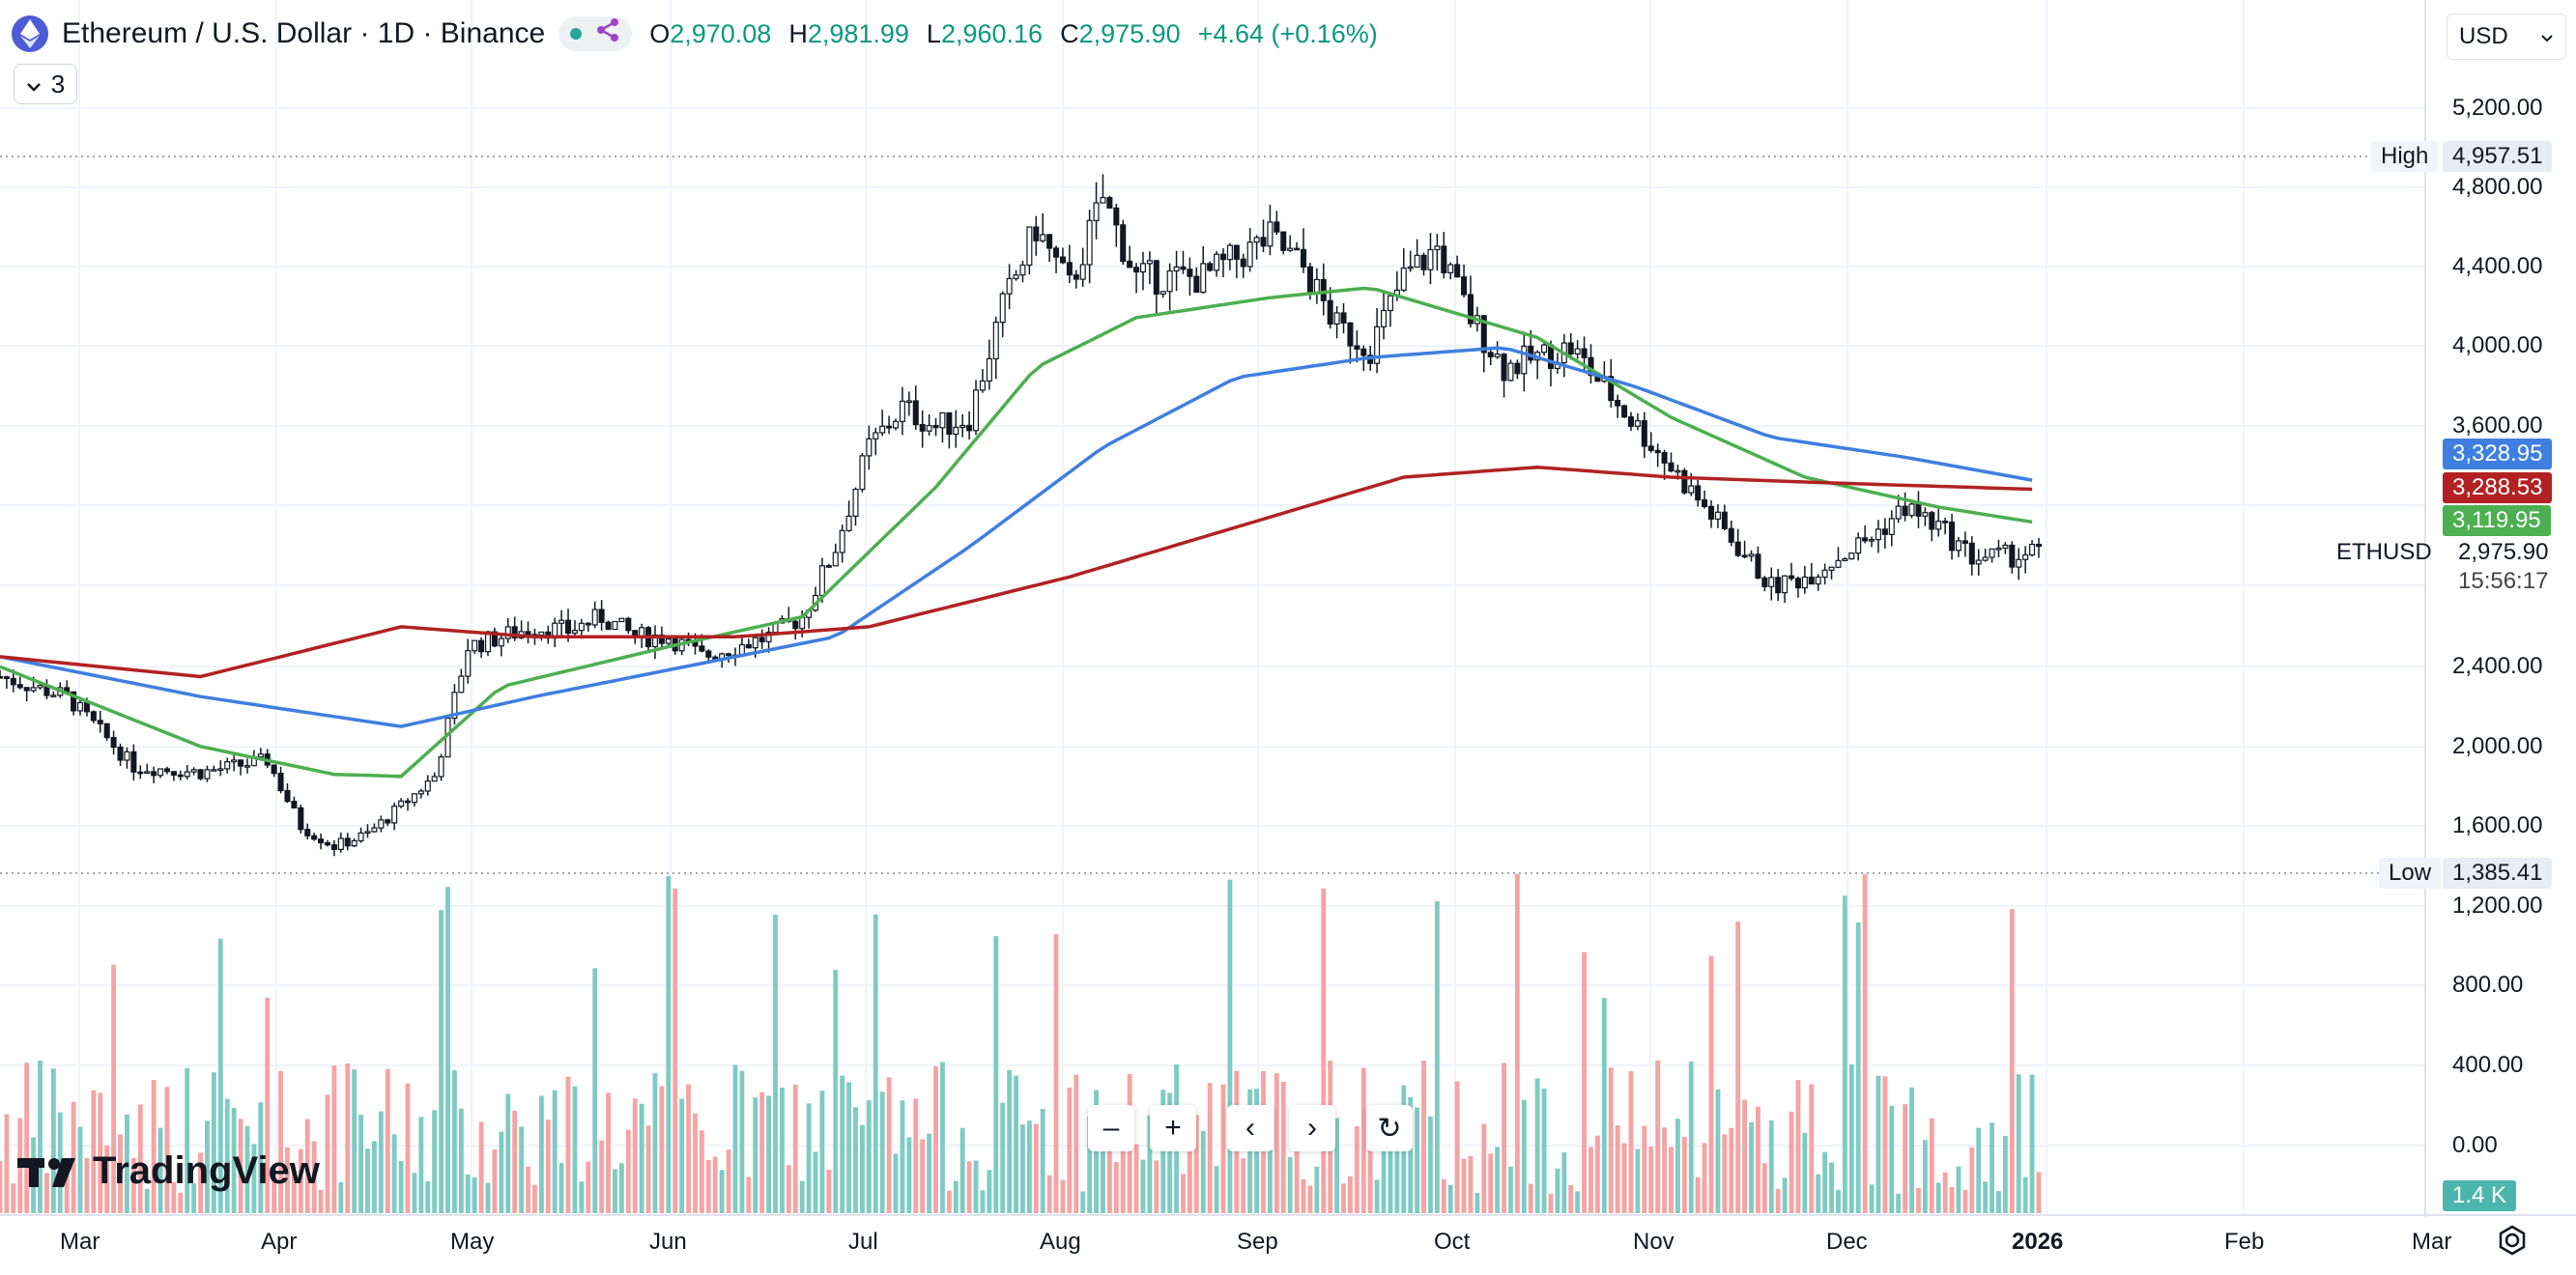 The width and height of the screenshot is (2576, 1275). I want to click on share-icon, so click(608, 34).